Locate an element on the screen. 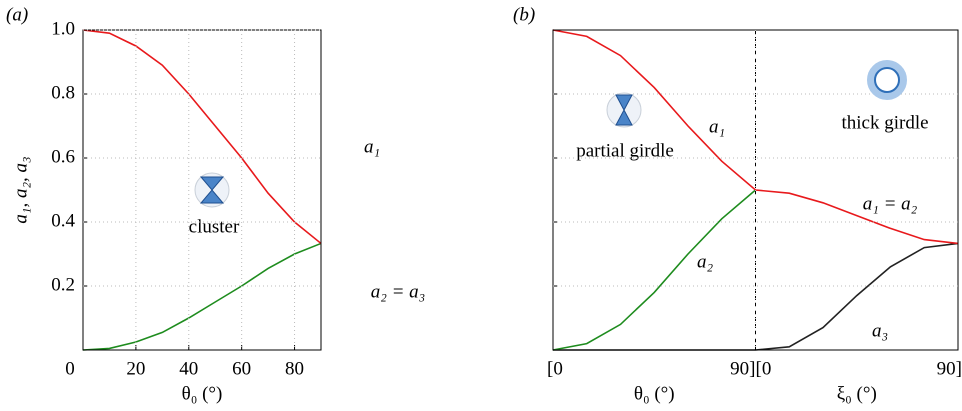 The width and height of the screenshot is (962, 411). x-tick-label: 60 is located at coordinates (241, 368).